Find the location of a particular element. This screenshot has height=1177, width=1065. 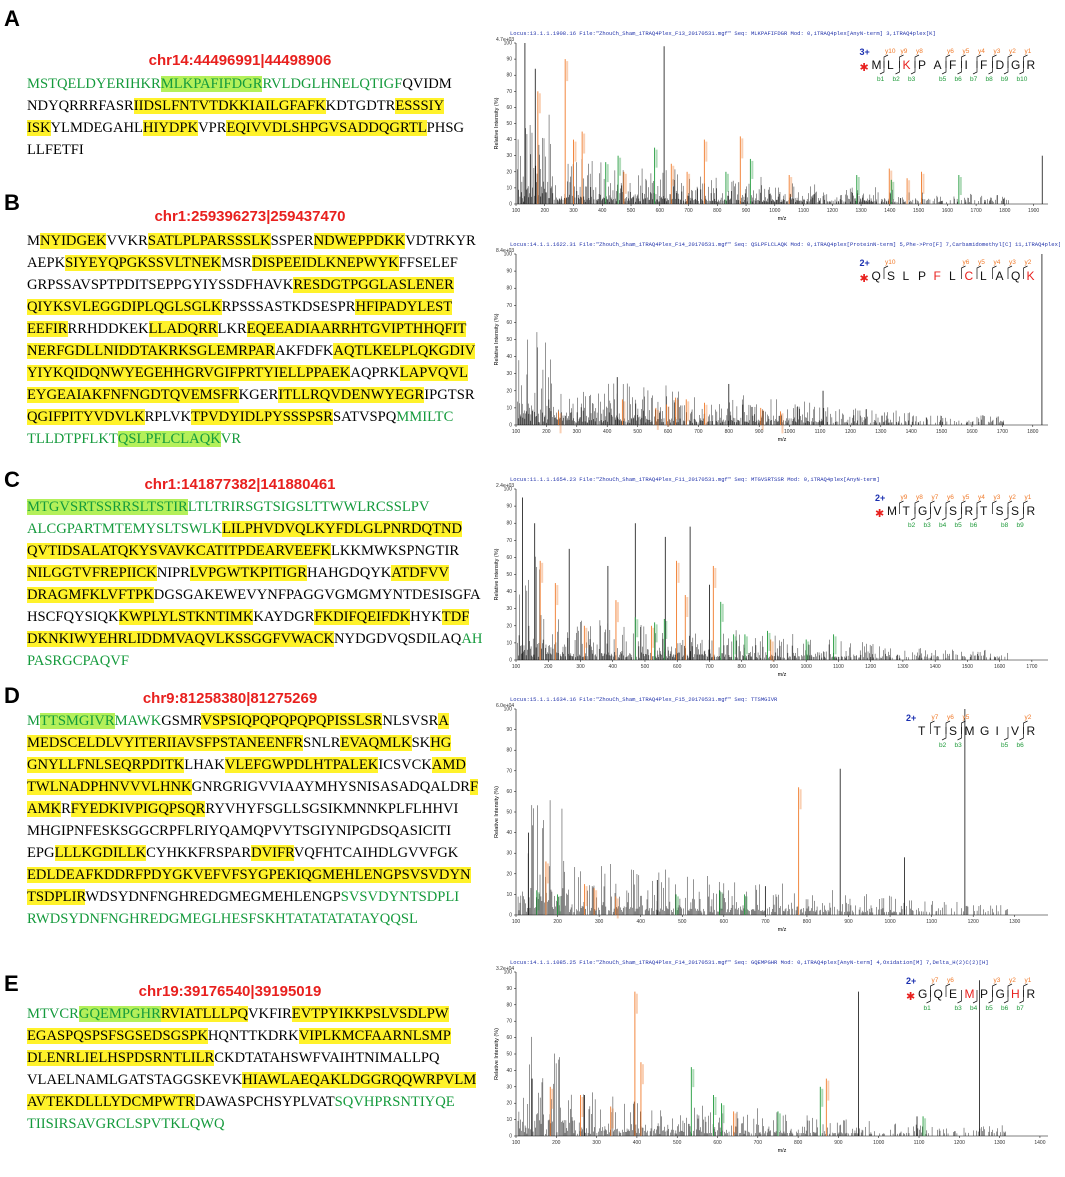

x-tick-label: 1200 is located at coordinates (959, 1143).